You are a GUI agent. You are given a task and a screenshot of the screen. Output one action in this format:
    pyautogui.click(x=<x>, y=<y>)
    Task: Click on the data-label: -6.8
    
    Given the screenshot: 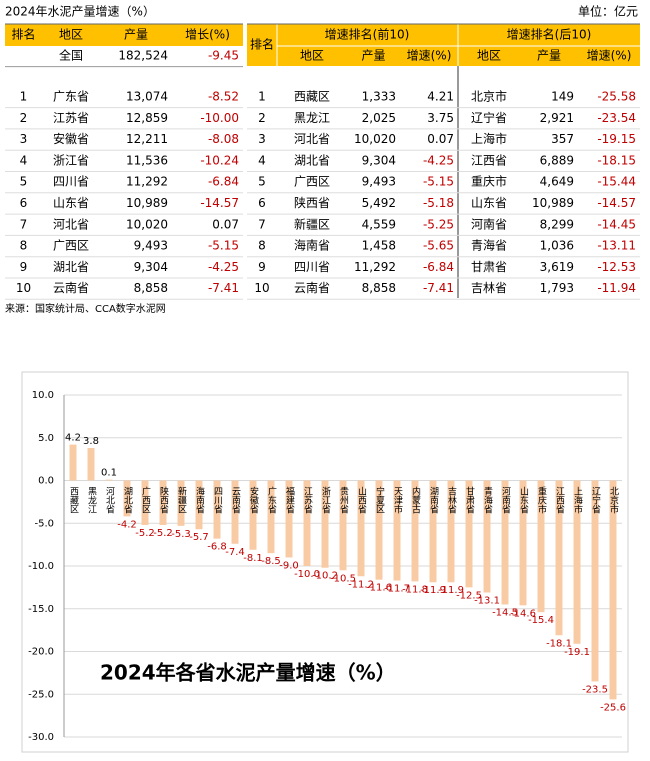 What is the action you would take?
    pyautogui.click(x=217, y=547)
    